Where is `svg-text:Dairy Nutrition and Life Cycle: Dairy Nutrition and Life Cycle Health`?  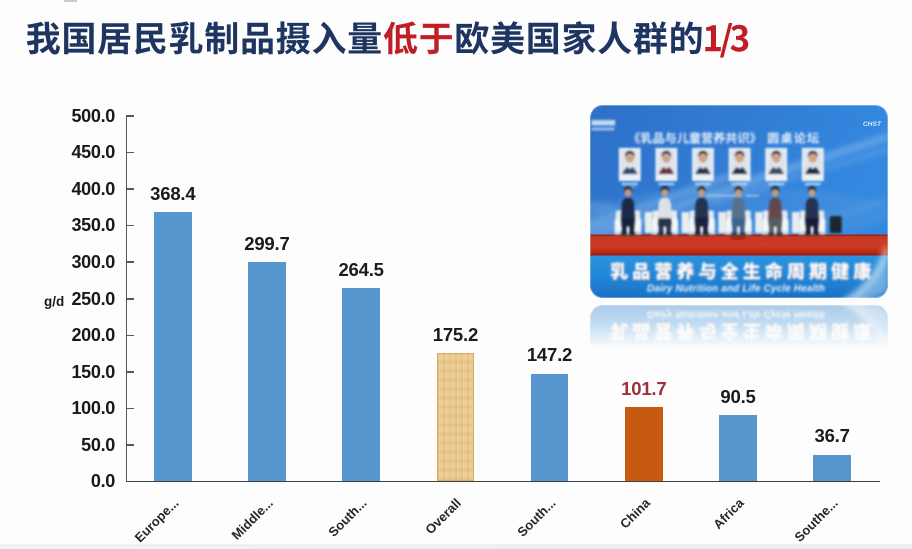 svg-text:Dairy Nutrition and Life Cycle: Dairy Nutrition and Life Cycle Health is located at coordinates (736, 288).